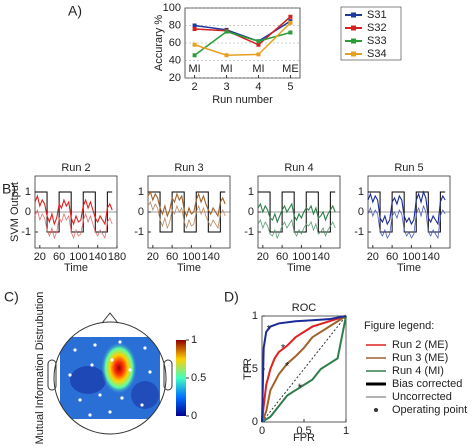 The image size is (474, 447). Describe the element at coordinates (262, 431) in the screenshot. I see `x-tick-label: 0` at that location.